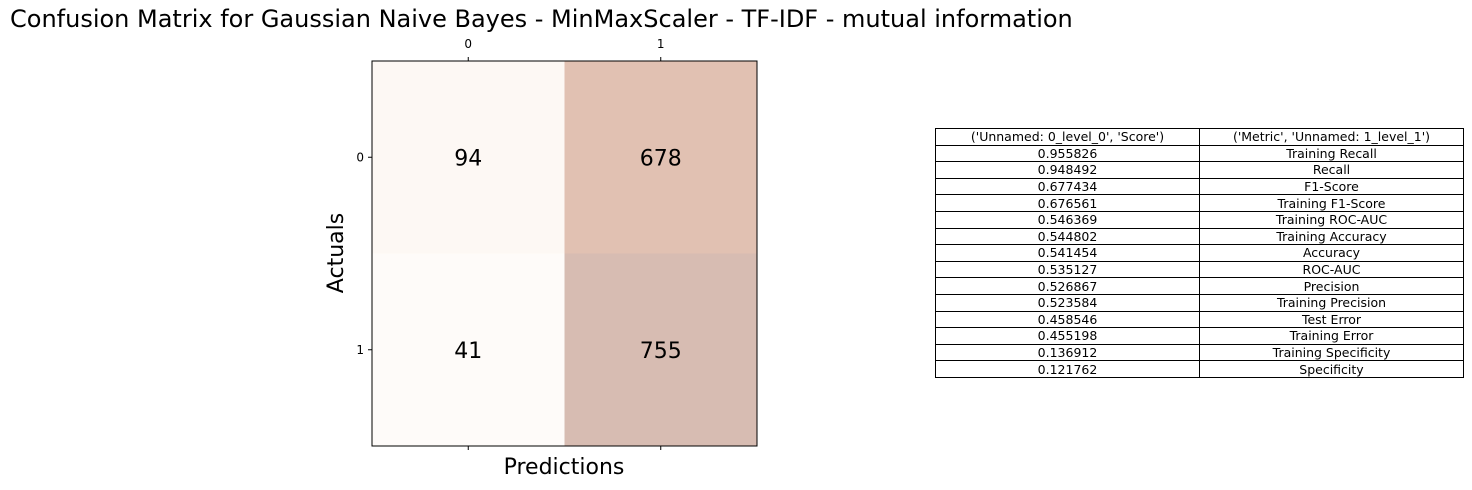 This screenshot has height=490, width=1472. Describe the element at coordinates (1331, 302) in the screenshot. I see `metric-cell: Training Precision` at that location.